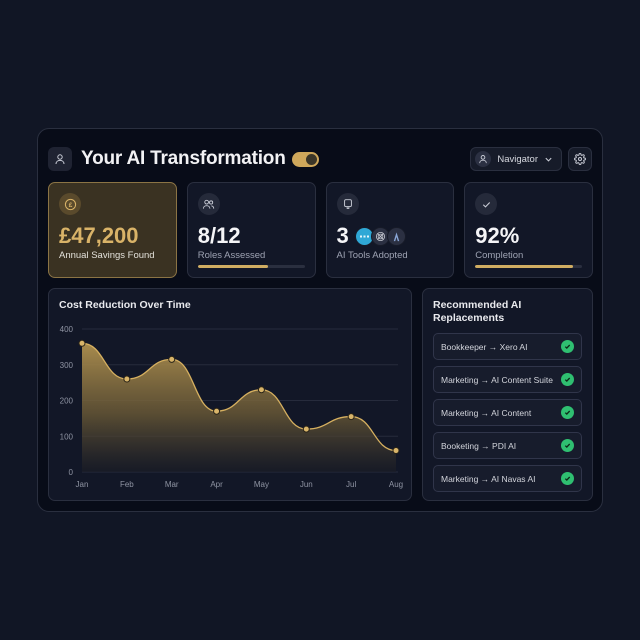 This screenshot has width=640, height=640. I want to click on anthropic-icon, so click(396, 236).